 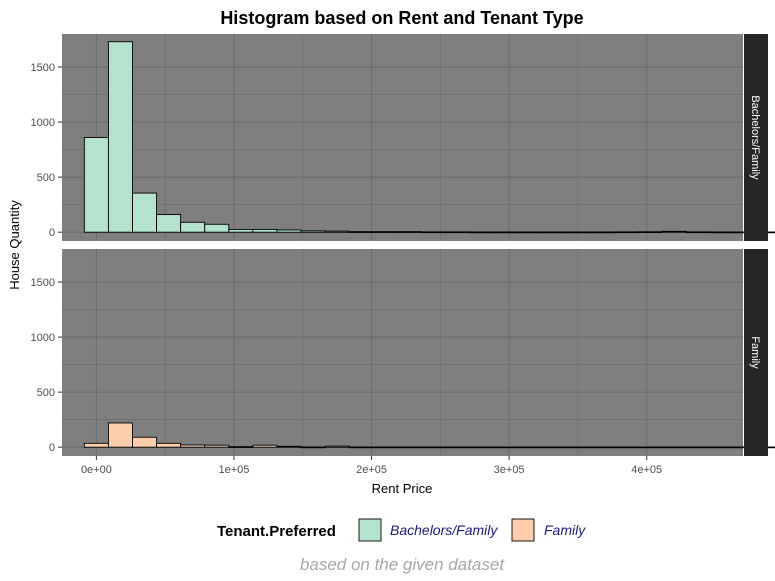 What do you see at coordinates (509, 470) in the screenshot?
I see `x-tick-label: 3e+05` at bounding box center [509, 470].